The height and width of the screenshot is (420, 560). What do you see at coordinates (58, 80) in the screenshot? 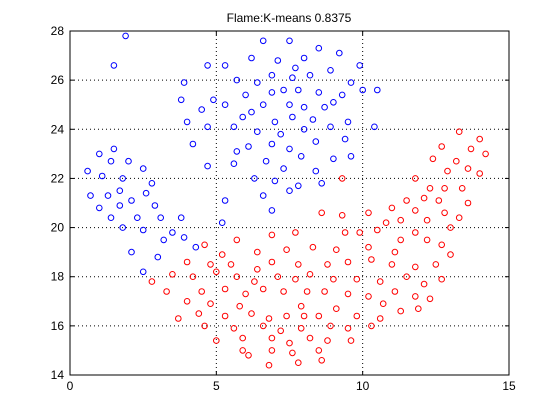
I see `y-tick-label: 26` at bounding box center [58, 80].